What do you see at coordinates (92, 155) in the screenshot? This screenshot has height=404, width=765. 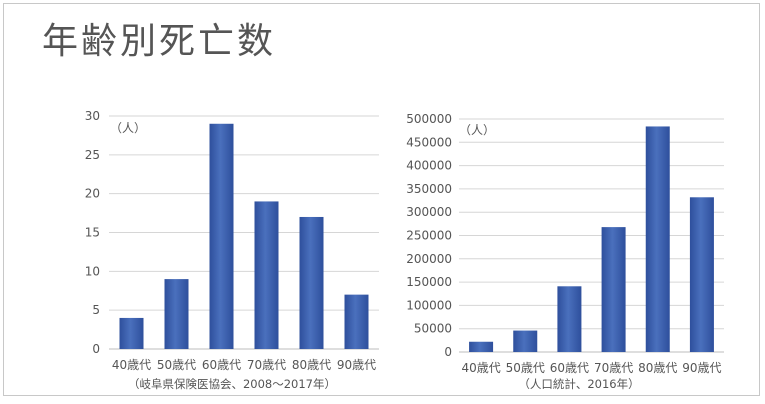 I see `y-tick-label: 25` at bounding box center [92, 155].